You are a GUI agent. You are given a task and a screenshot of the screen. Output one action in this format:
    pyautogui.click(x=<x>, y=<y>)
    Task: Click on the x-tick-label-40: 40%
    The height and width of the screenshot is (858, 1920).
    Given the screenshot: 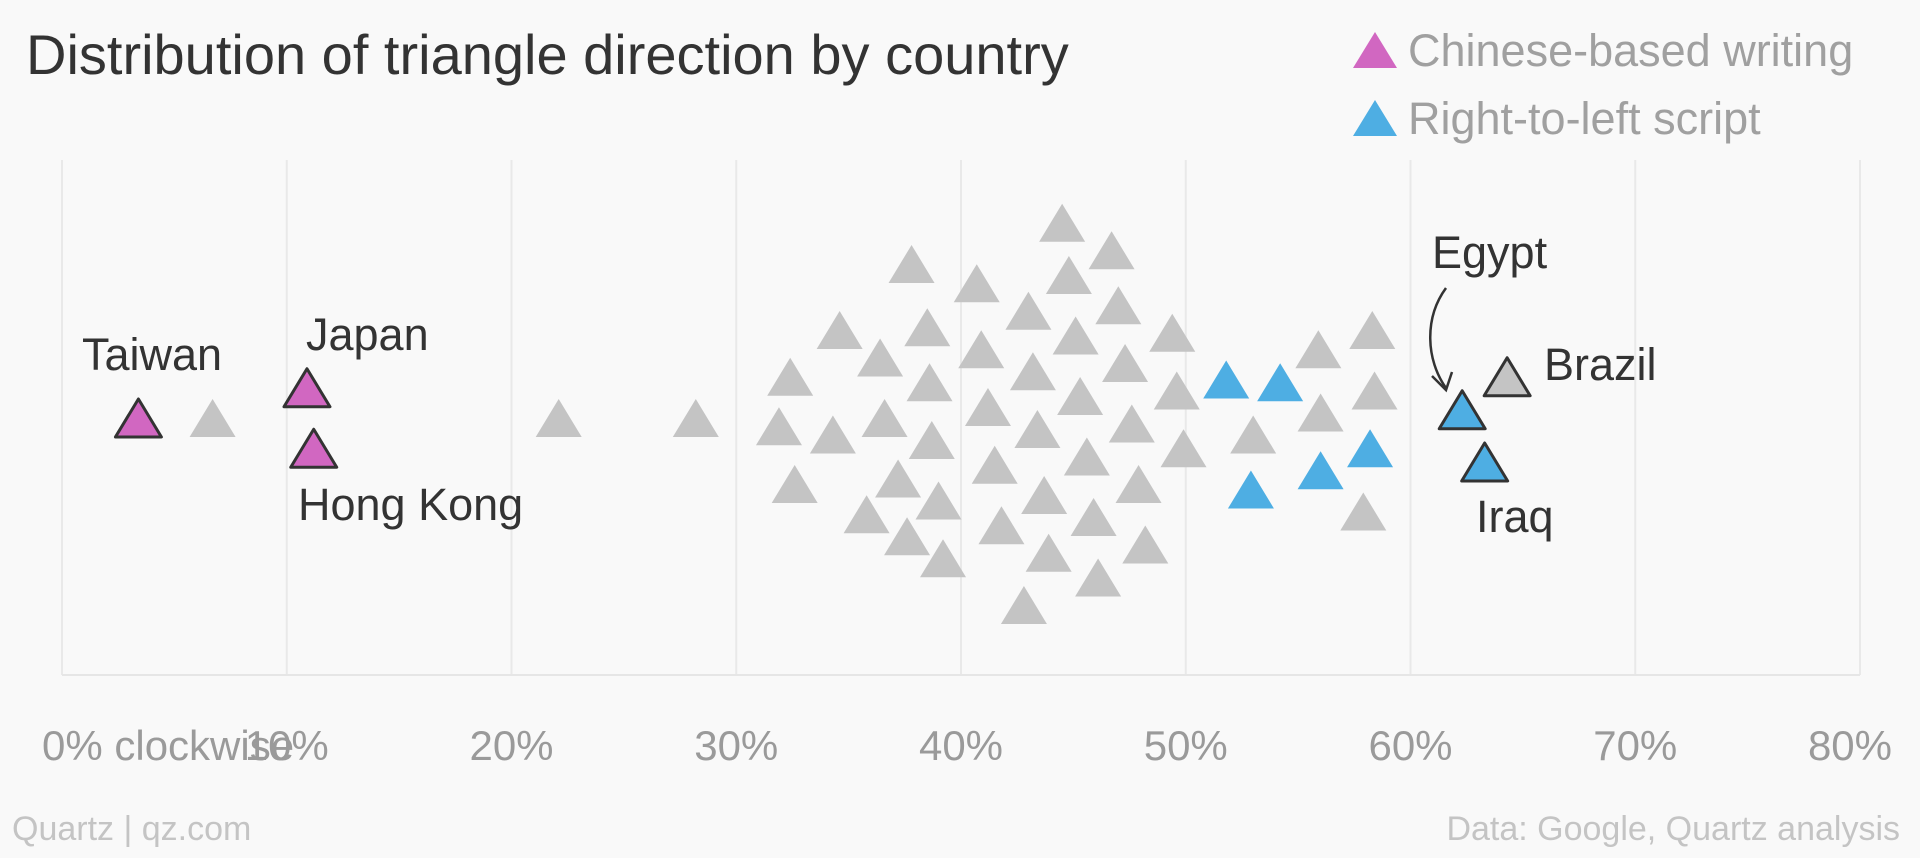 What is the action you would take?
    pyautogui.click(x=961, y=745)
    